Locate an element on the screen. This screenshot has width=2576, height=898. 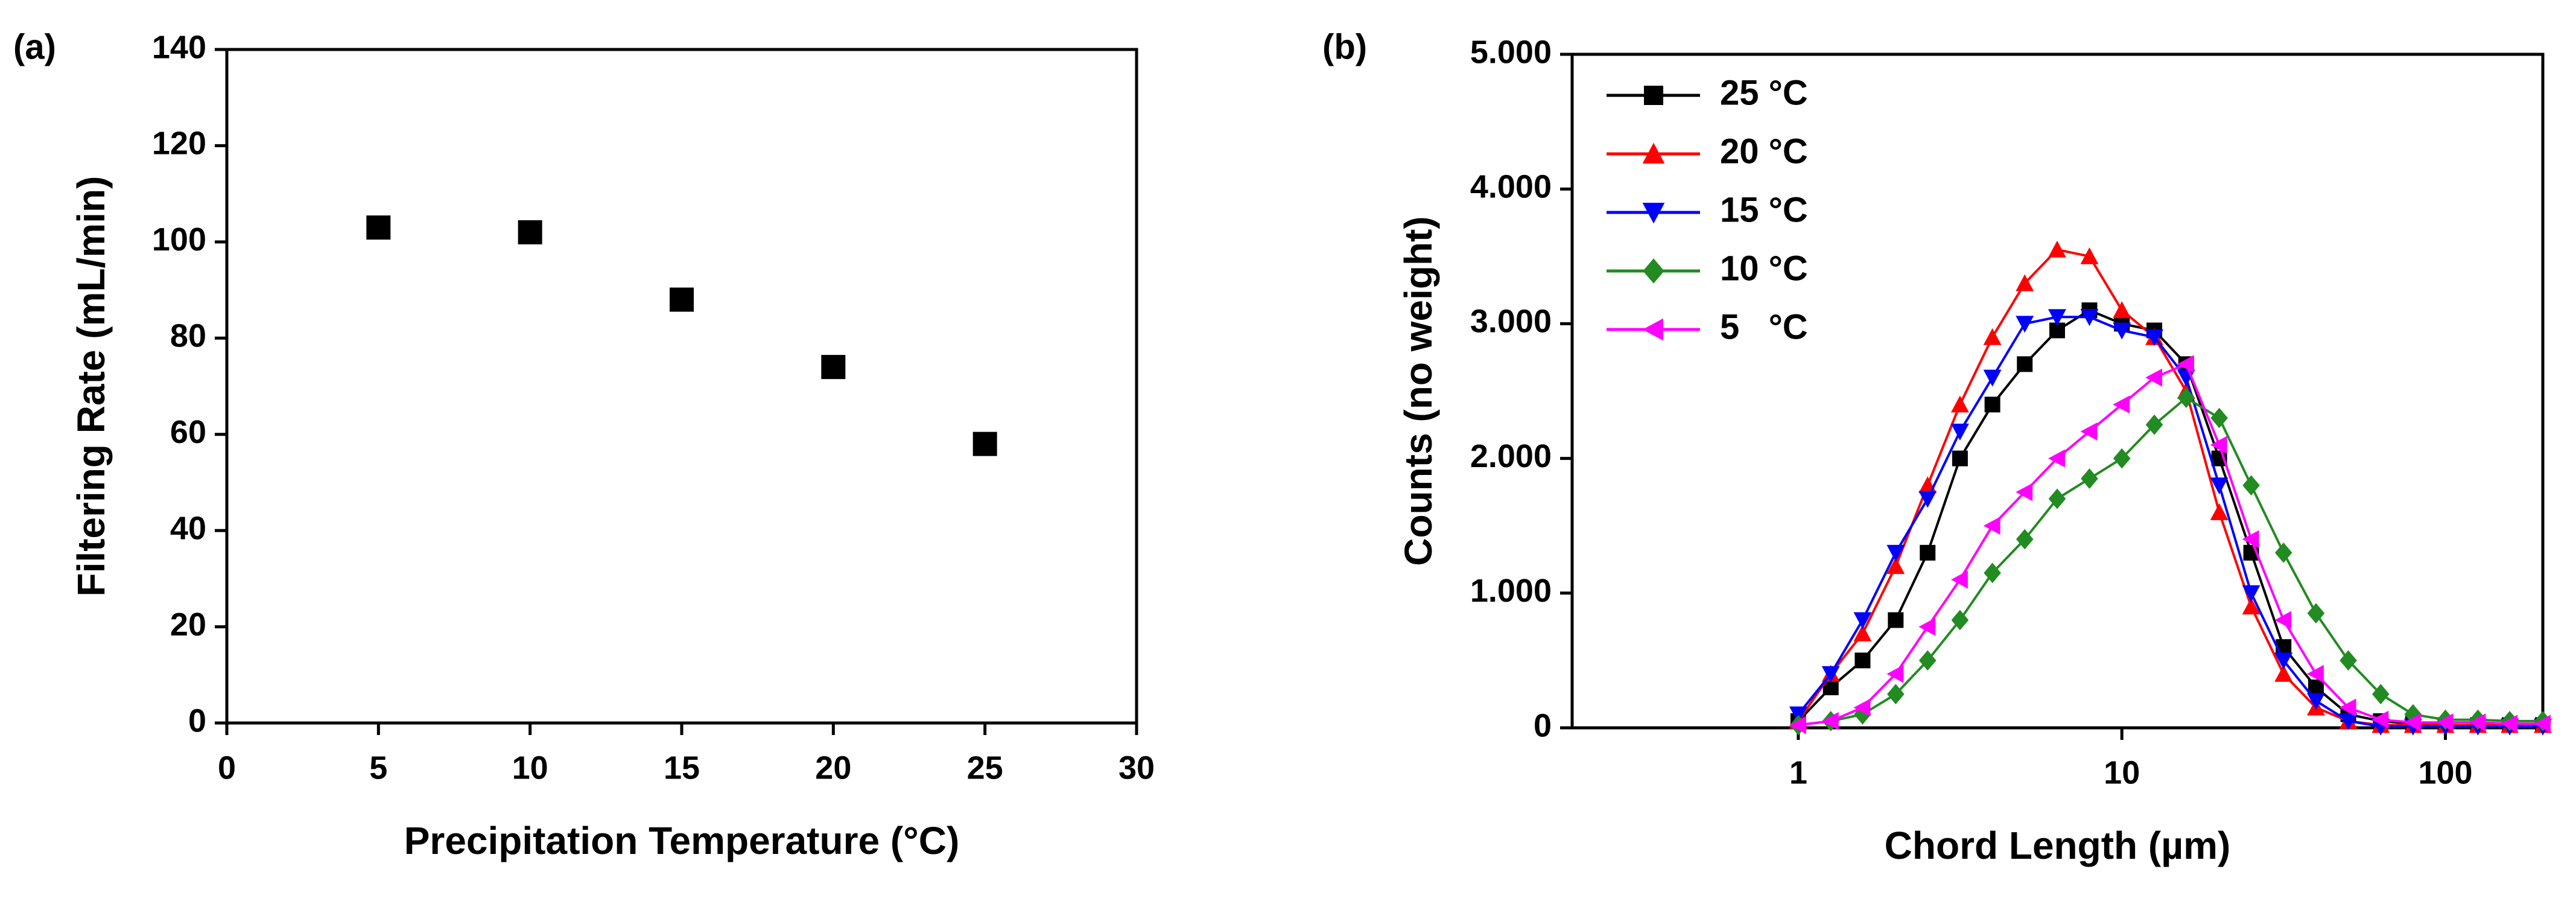
x-tick-label: 10 is located at coordinates (2122, 773).